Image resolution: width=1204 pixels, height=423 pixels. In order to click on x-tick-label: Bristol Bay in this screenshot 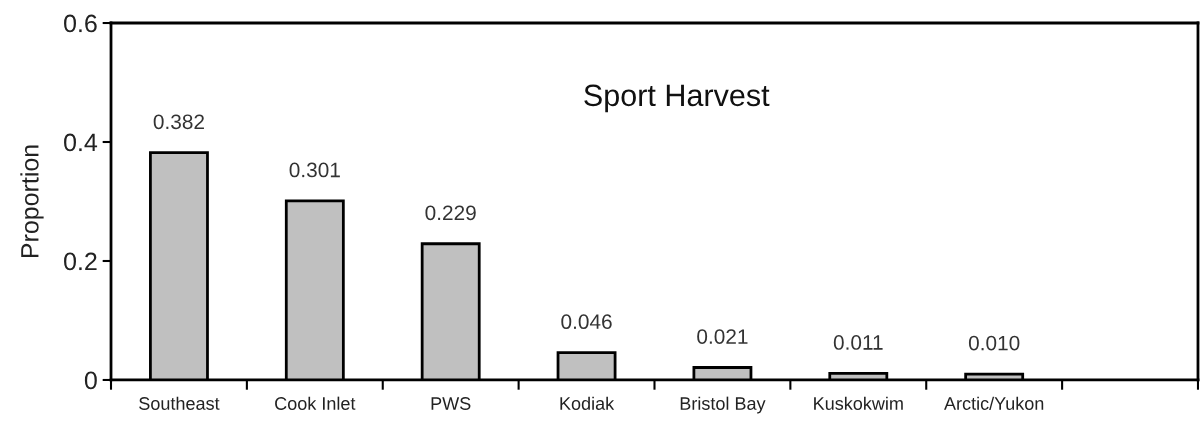, I will do `click(723, 405)`.